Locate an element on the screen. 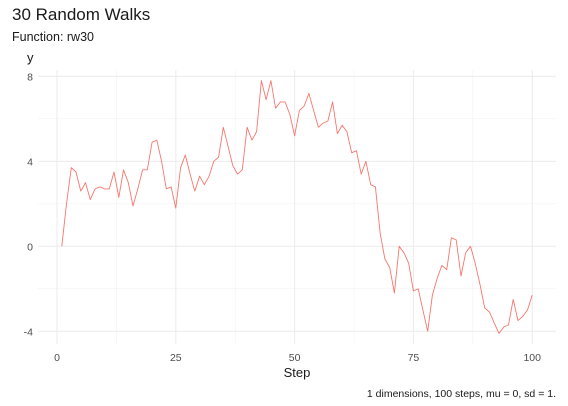 The width and height of the screenshot is (568, 406). x-tick-label: 75 is located at coordinates (414, 358).